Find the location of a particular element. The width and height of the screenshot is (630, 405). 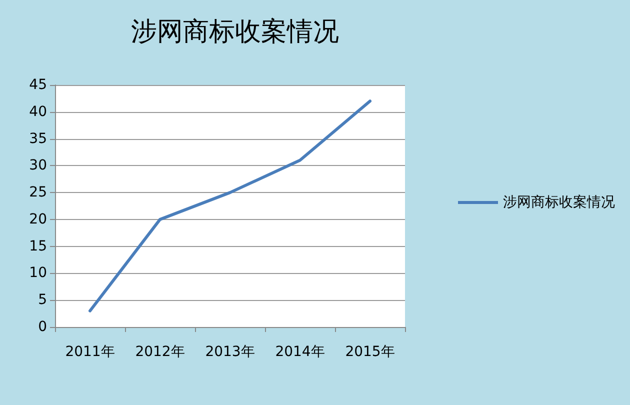

x-tick-label: 2011年 is located at coordinates (90, 352).